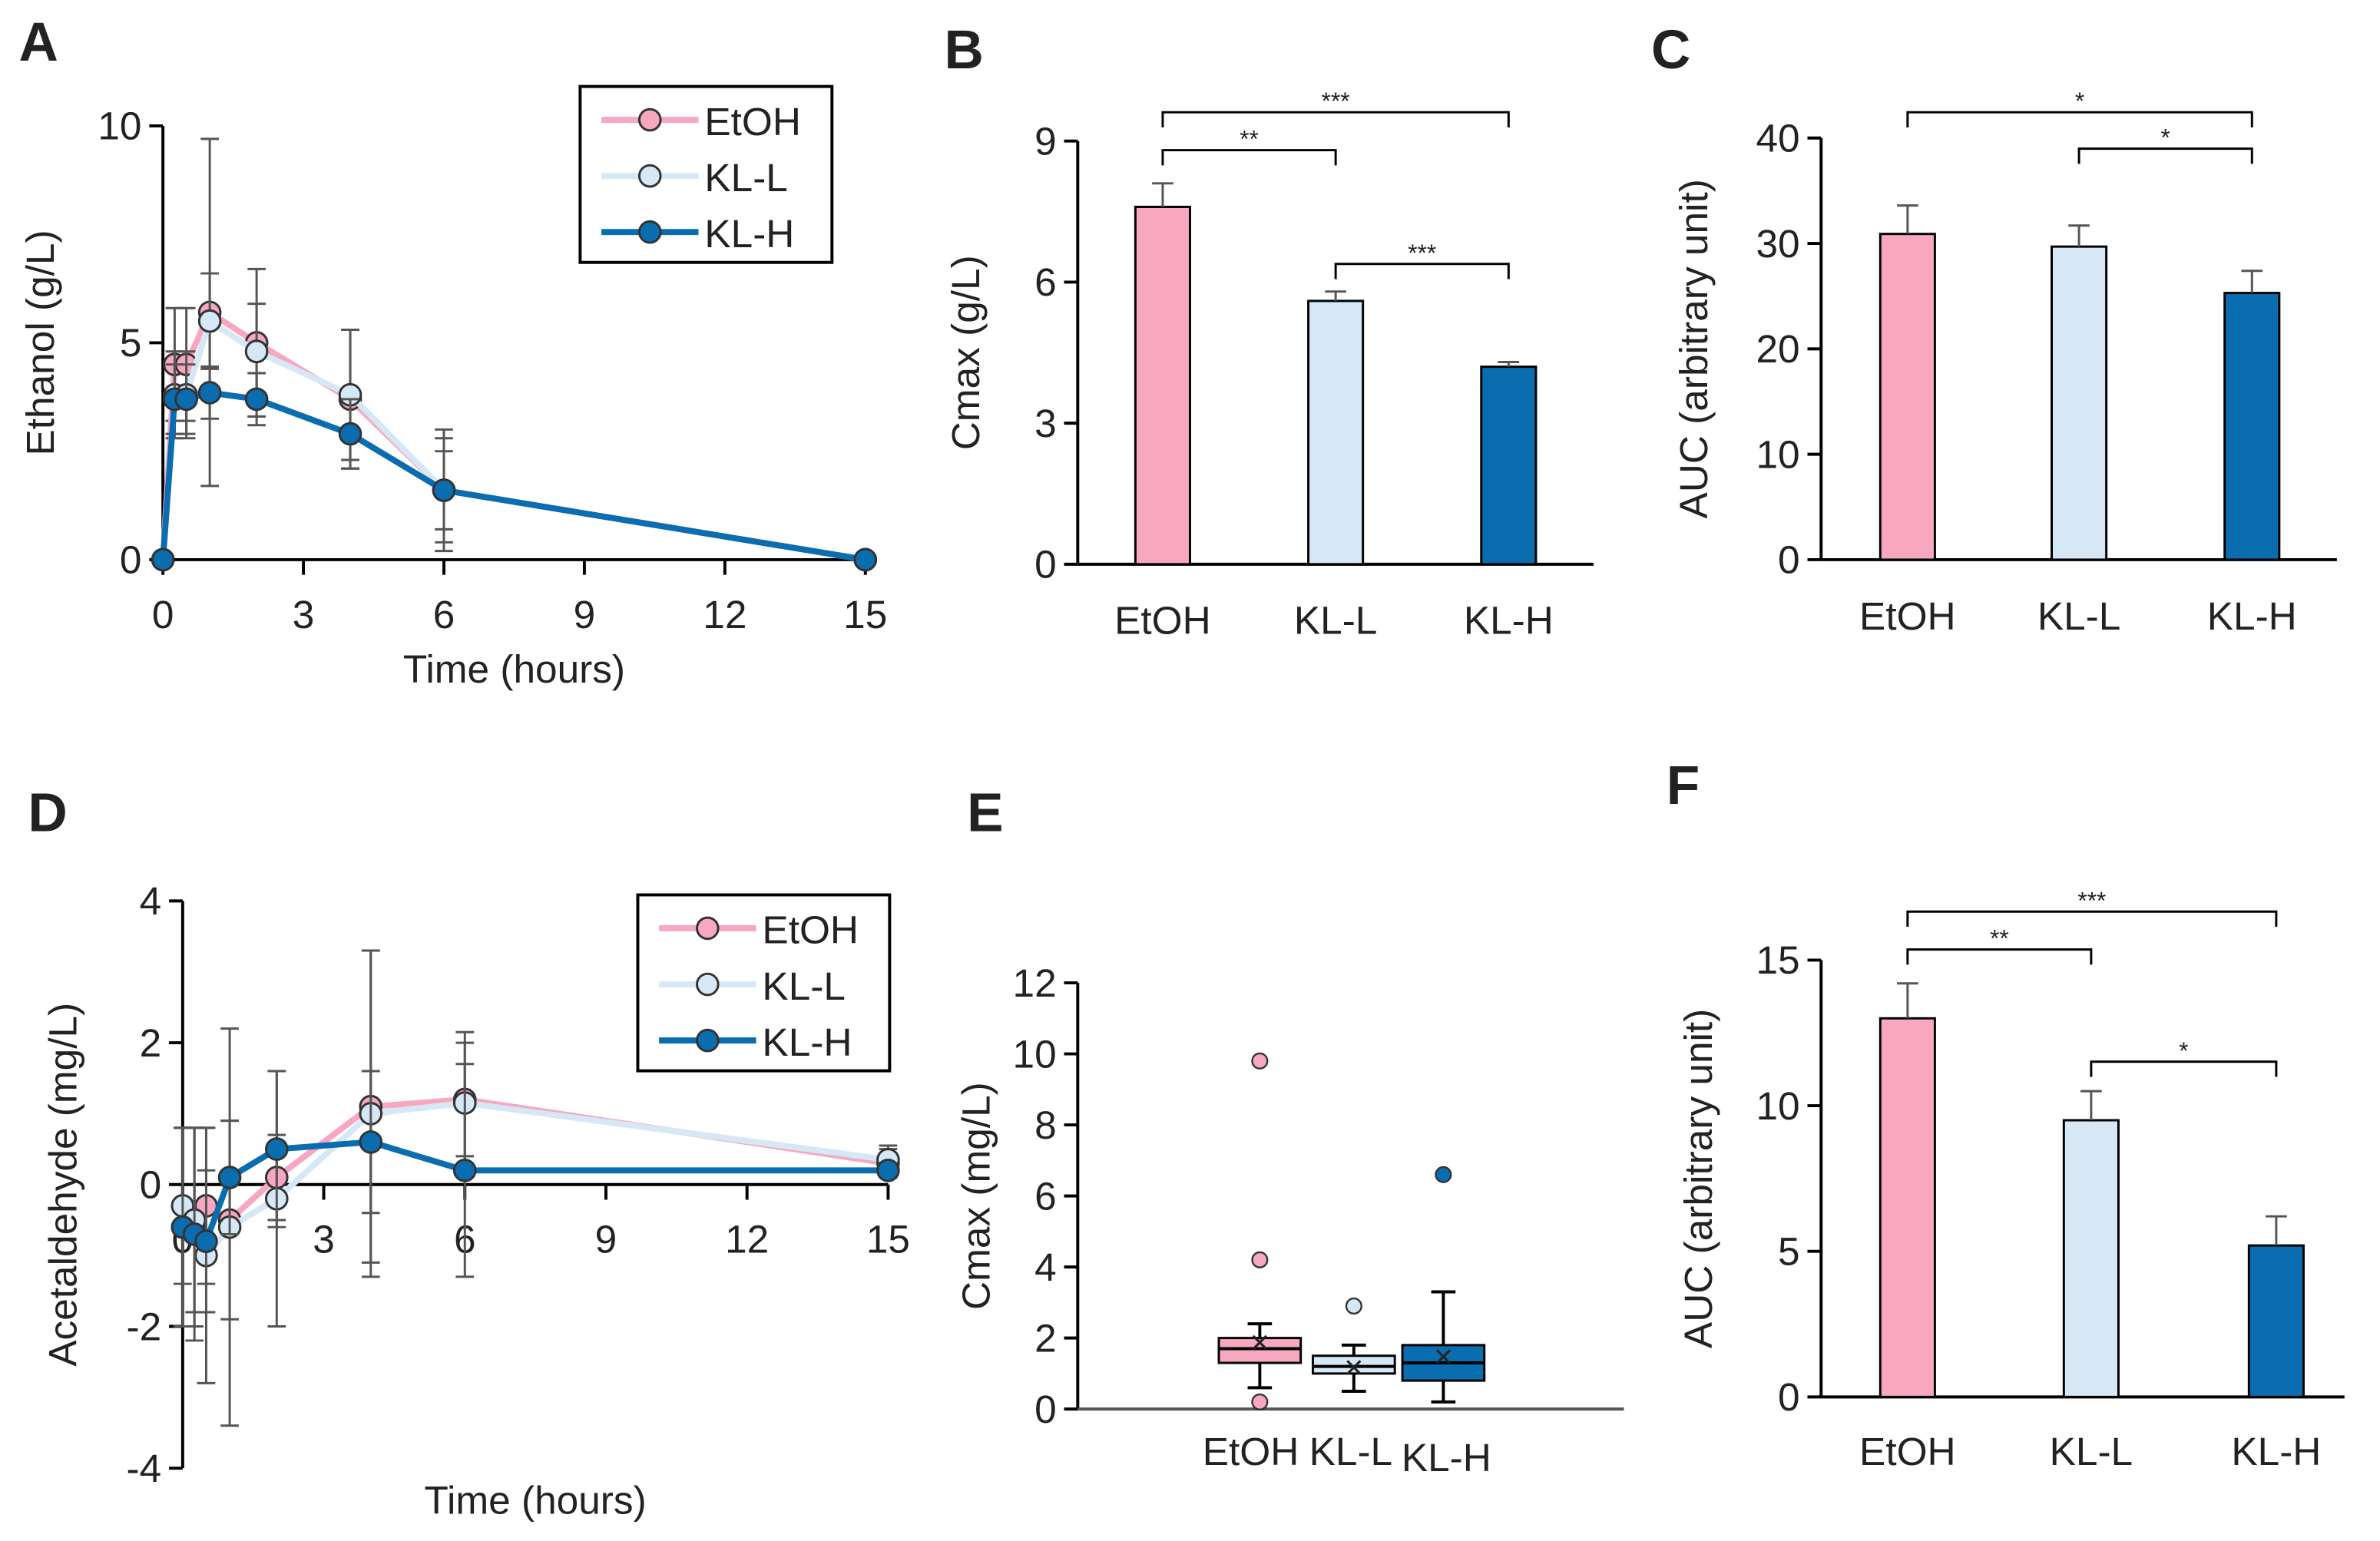 The height and width of the screenshot is (1541, 2380). I want to click on legend-marker-KL-L, so click(708, 985).